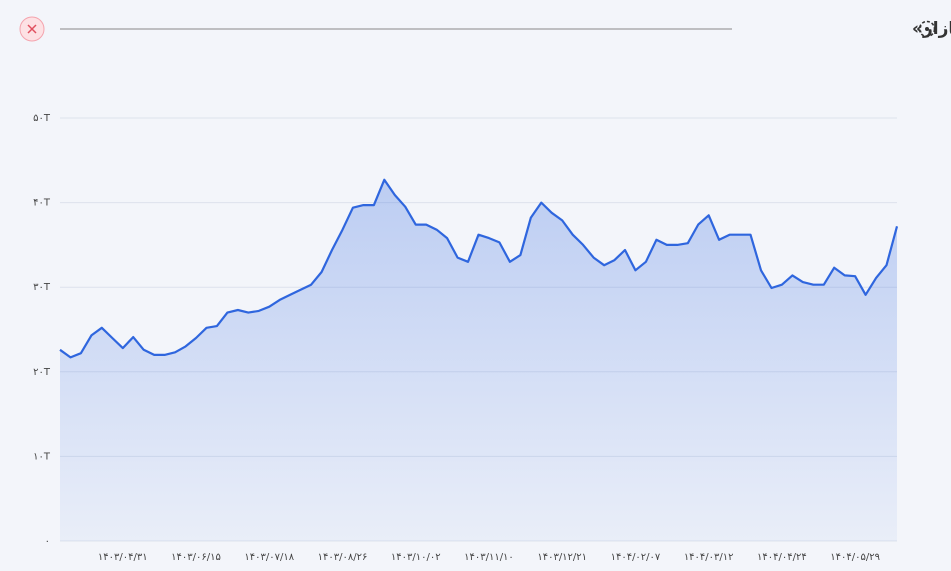  I want to click on x-tick-label: ۱۴۰۳/۱۱/۱۰, so click(489, 557).